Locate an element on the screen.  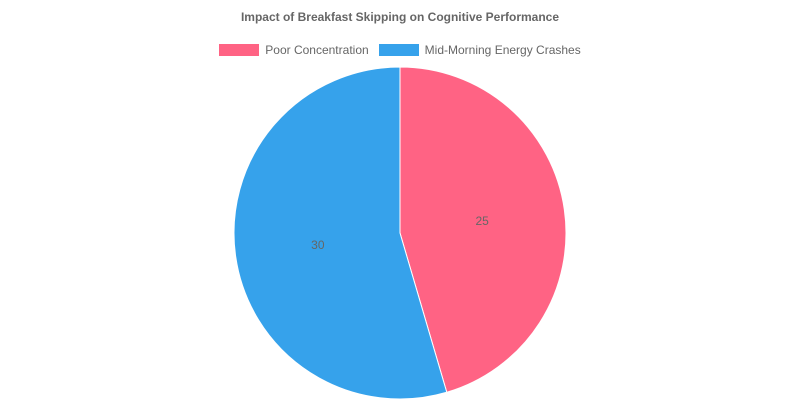
legend-label-energy-crashes: Mid-Morning Energy Crashes is located at coordinates (502, 50).